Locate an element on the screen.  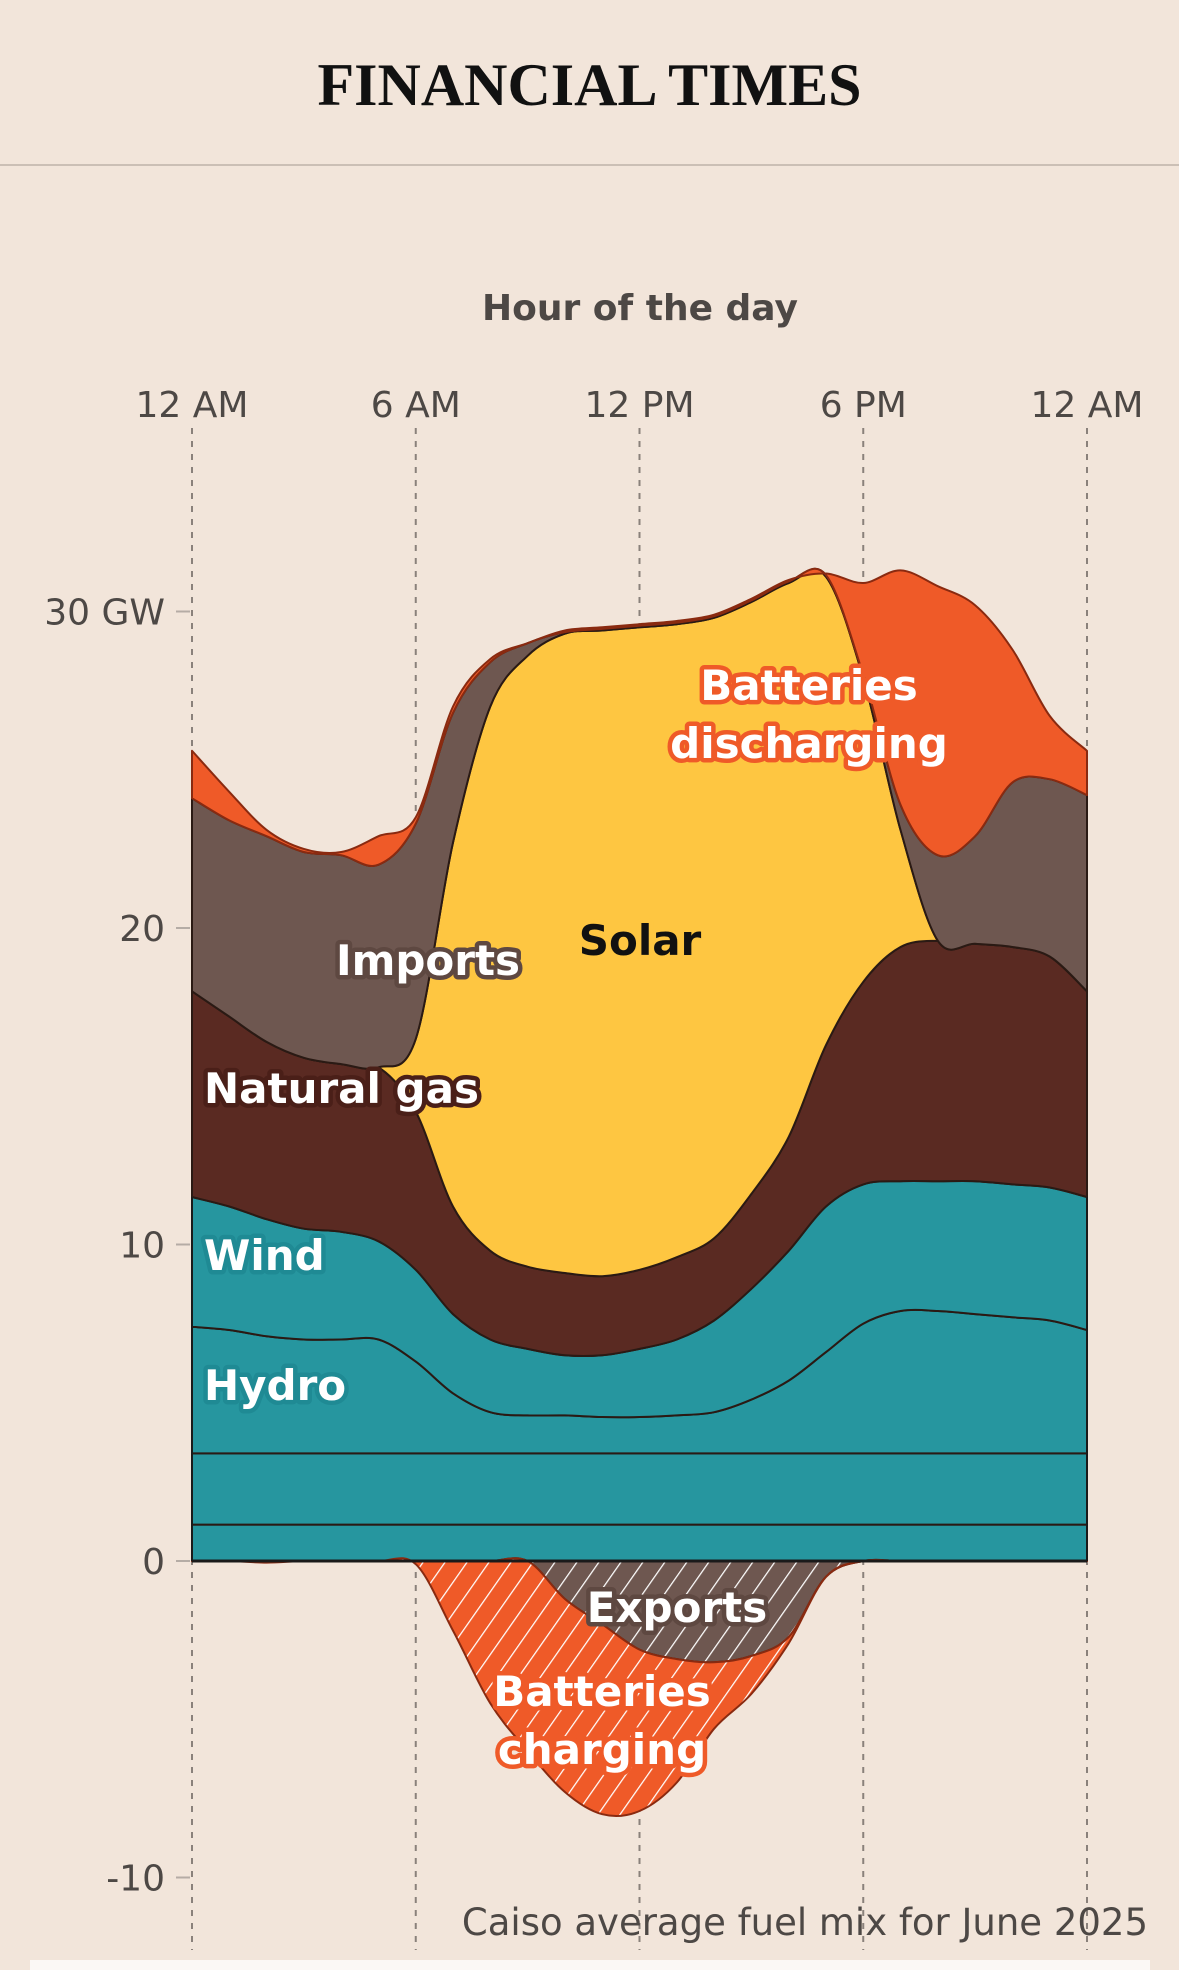
hydro-label: Hydro is located at coordinates (275, 1385).